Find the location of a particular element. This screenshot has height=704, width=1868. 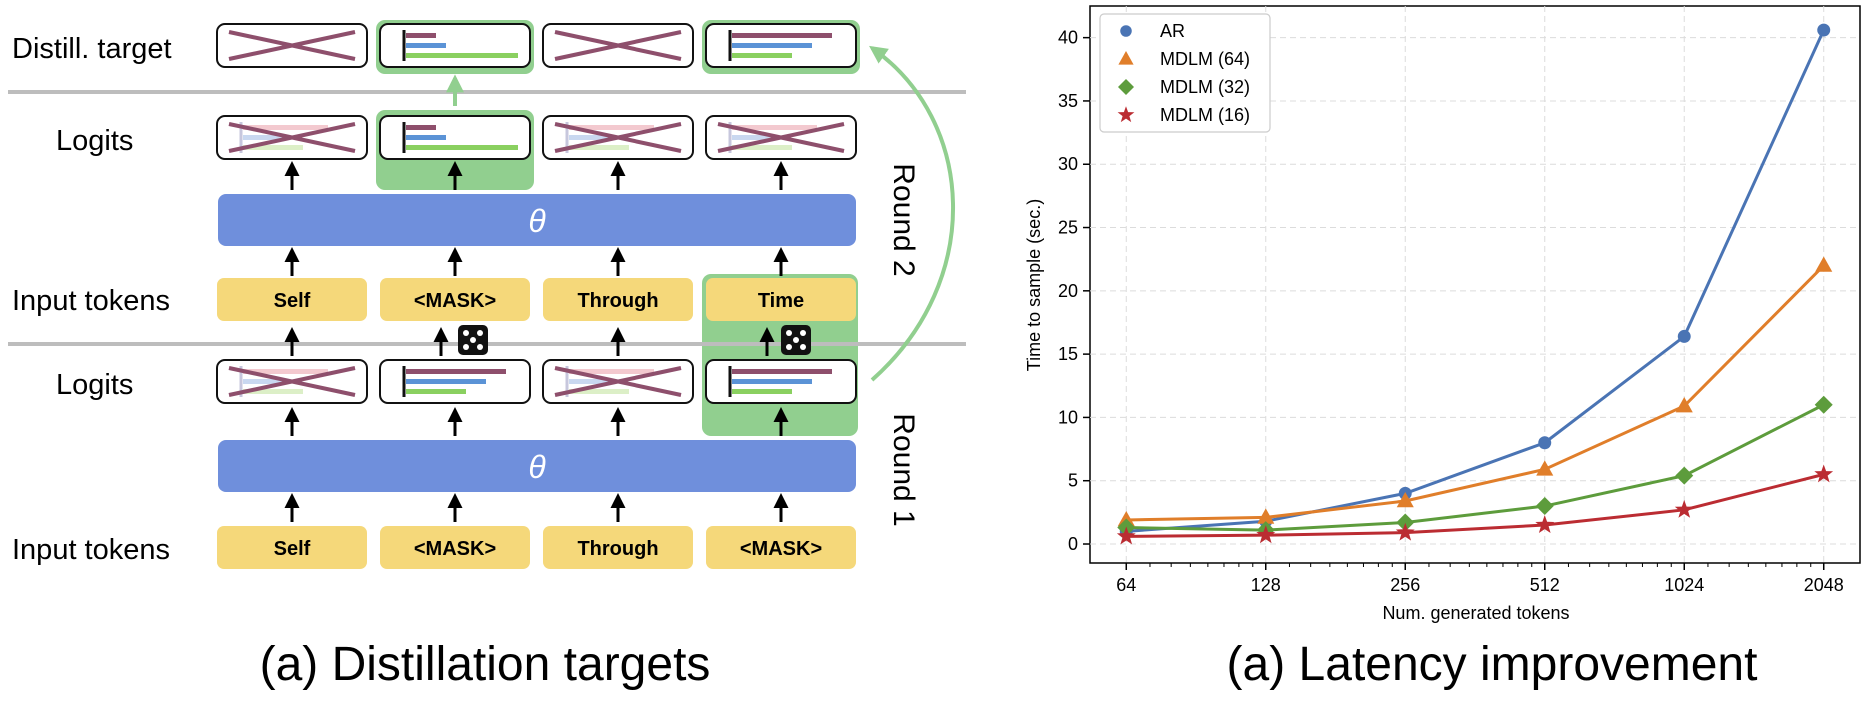

y-tick-label: 35 is located at coordinates (1068, 101).